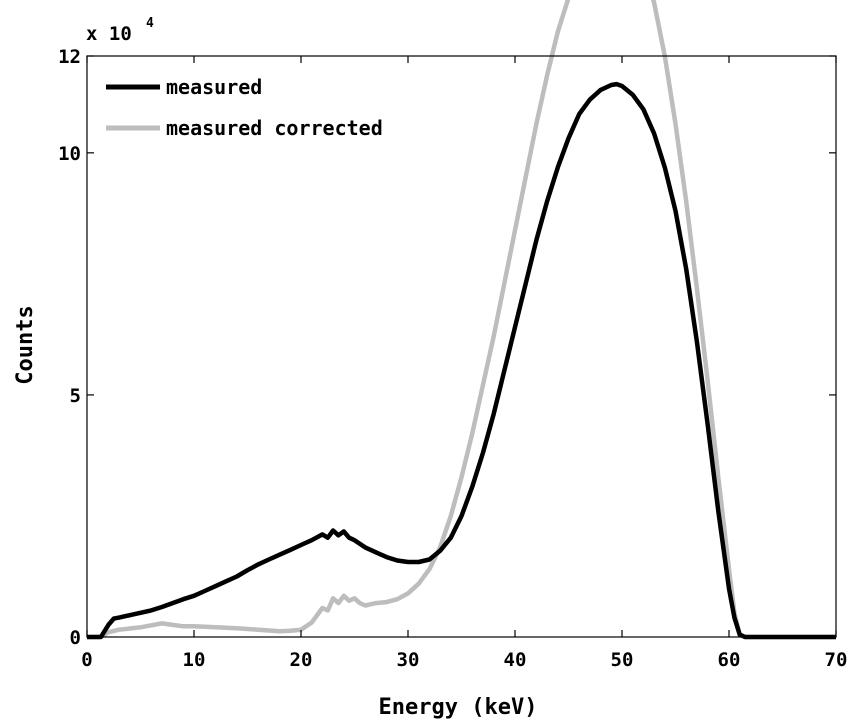 This screenshot has width=851, height=722. I want to click on x-tick-label-0: 0, so click(86, 660).